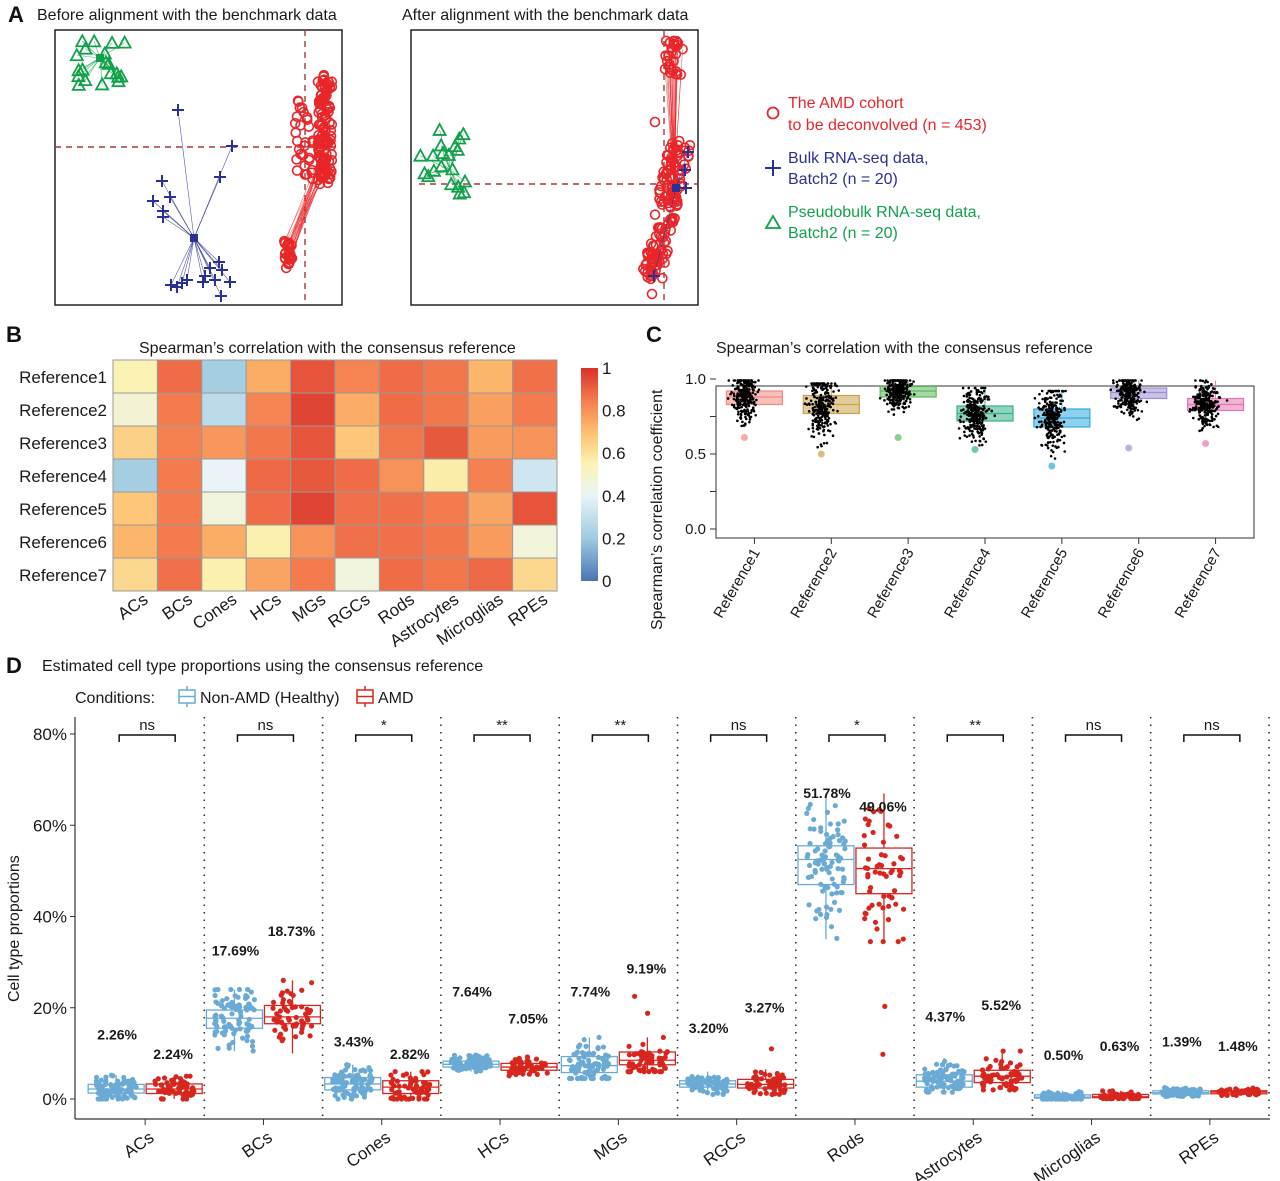 This screenshot has height=1181, width=1280. I want to click on significance-bracket, so click(147, 738).